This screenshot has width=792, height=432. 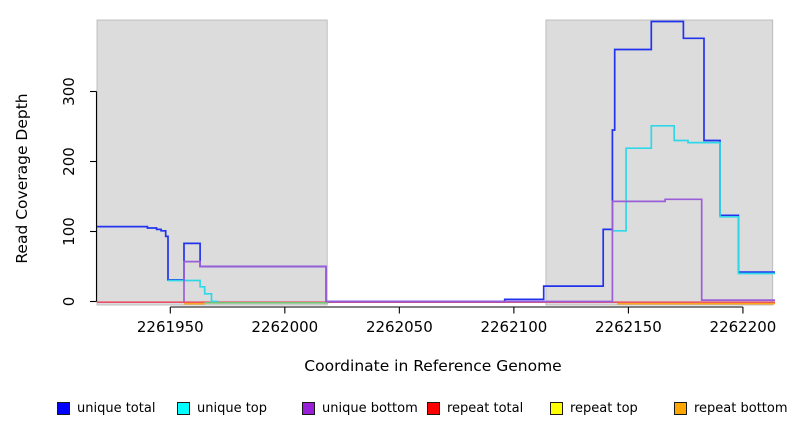 I want to click on y-tick-label: 200, so click(x=69, y=161).